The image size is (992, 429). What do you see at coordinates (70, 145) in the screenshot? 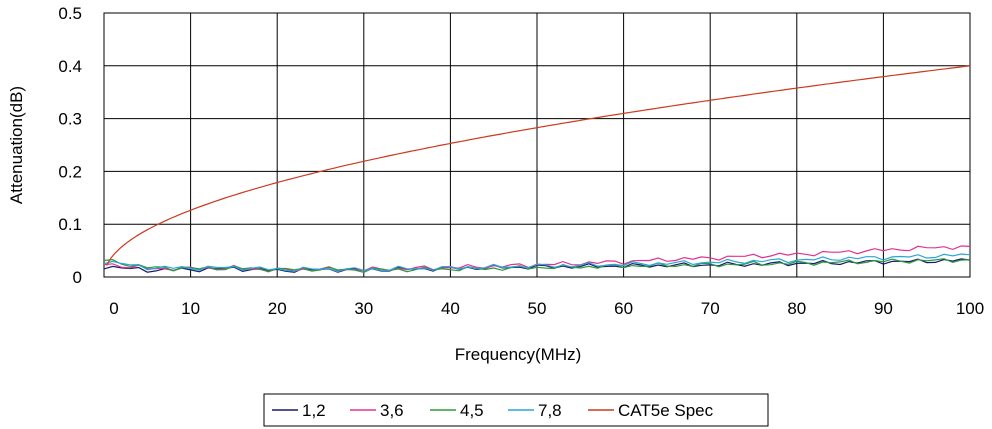
I see `y-axis-ticks: 0 0.1 0.2 0.3 0.4 0.5` at bounding box center [70, 145].